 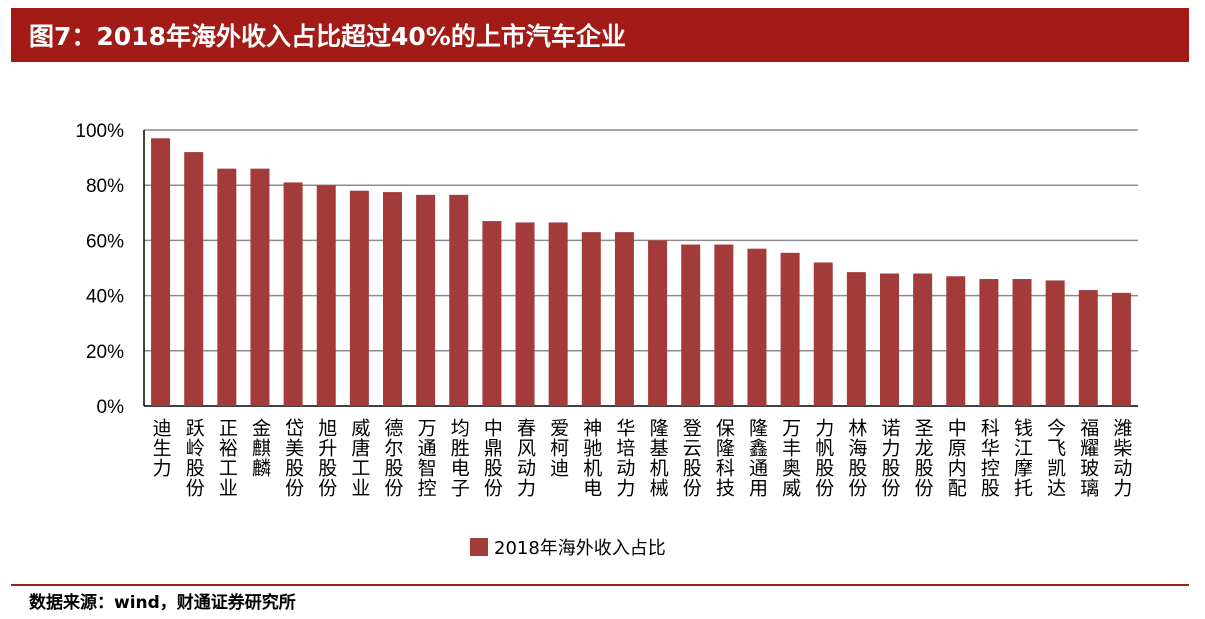 I want to click on x-tick-label: 春风动力, so click(x=525, y=458).